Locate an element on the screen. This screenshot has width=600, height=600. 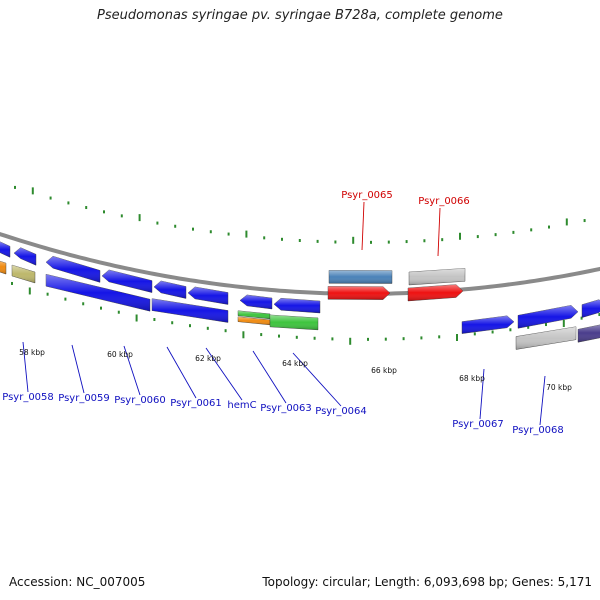
gene-label: Psyr_0058 is located at coordinates (28, 397).